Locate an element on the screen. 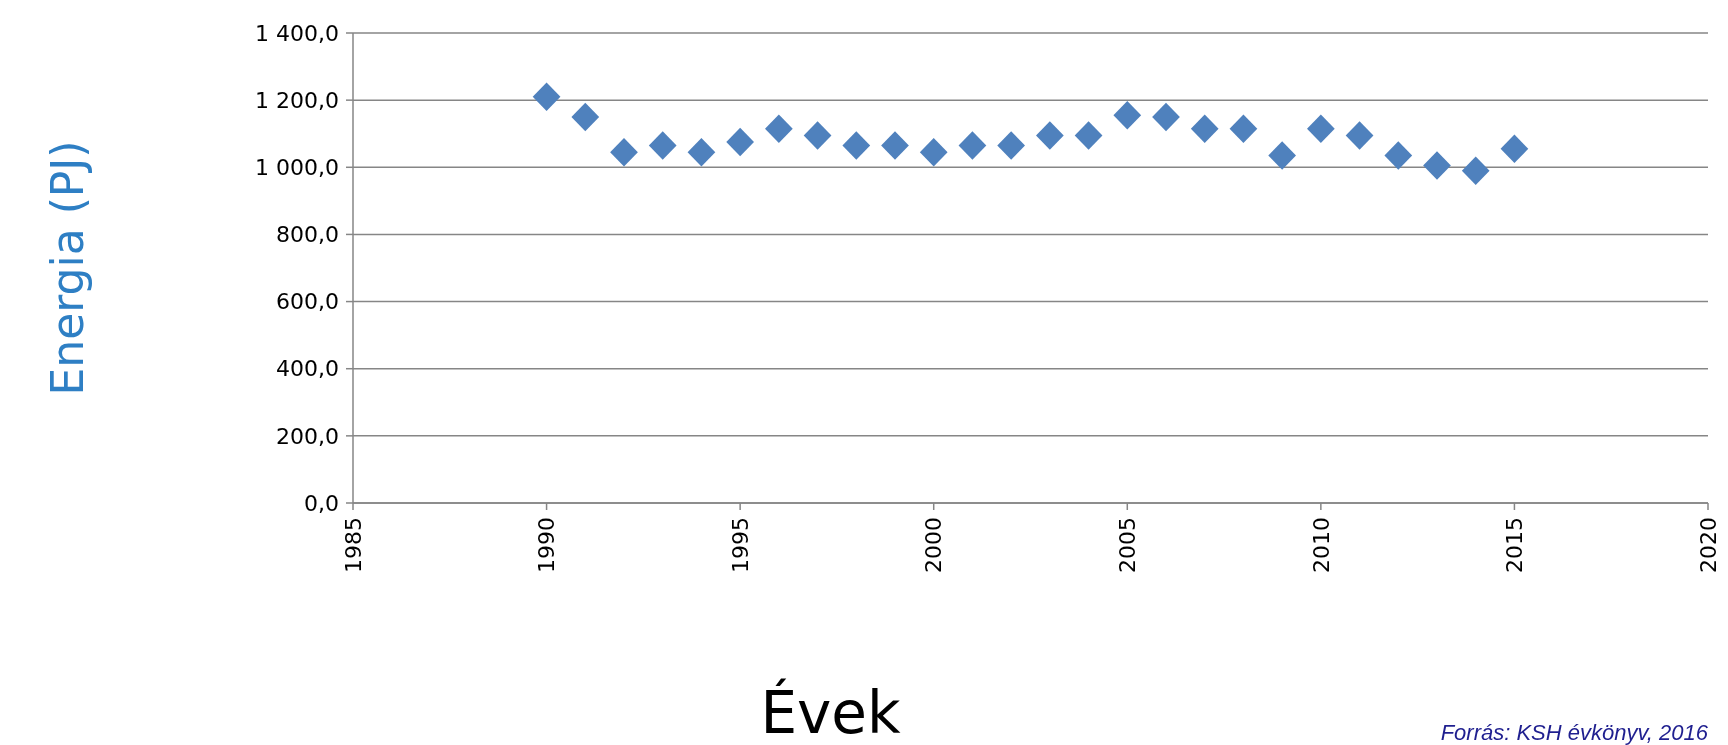  y-tick-label: 400,0 is located at coordinates (307, 369).